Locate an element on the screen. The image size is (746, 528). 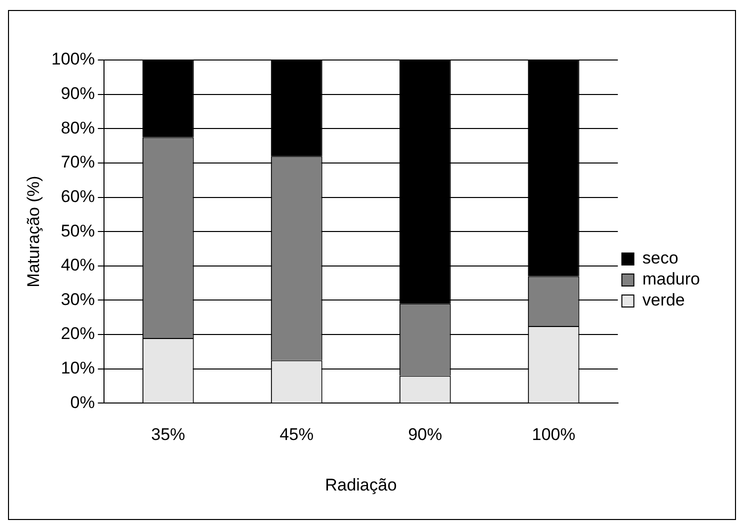
y-tick-label: 90% is located at coordinates (77, 94).